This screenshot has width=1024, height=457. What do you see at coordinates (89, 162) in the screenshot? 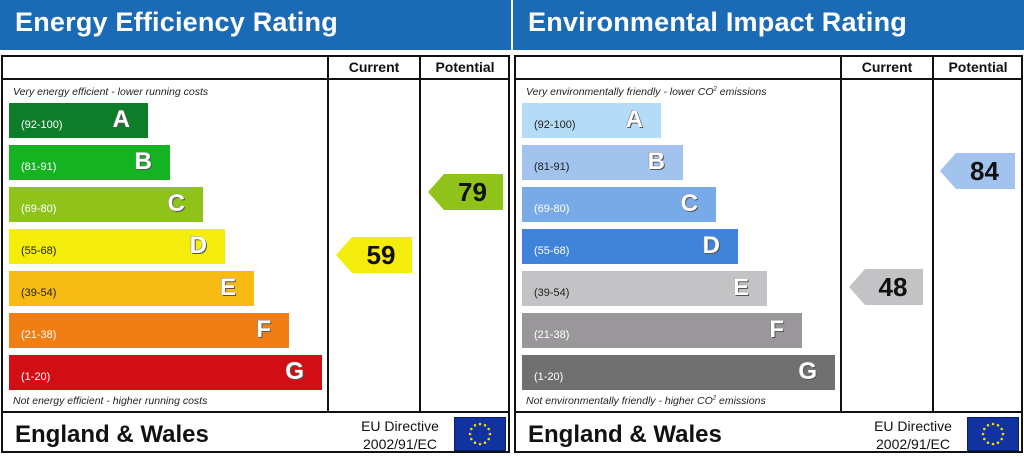
I see `energy-band-b: (81-91) B` at bounding box center [89, 162].